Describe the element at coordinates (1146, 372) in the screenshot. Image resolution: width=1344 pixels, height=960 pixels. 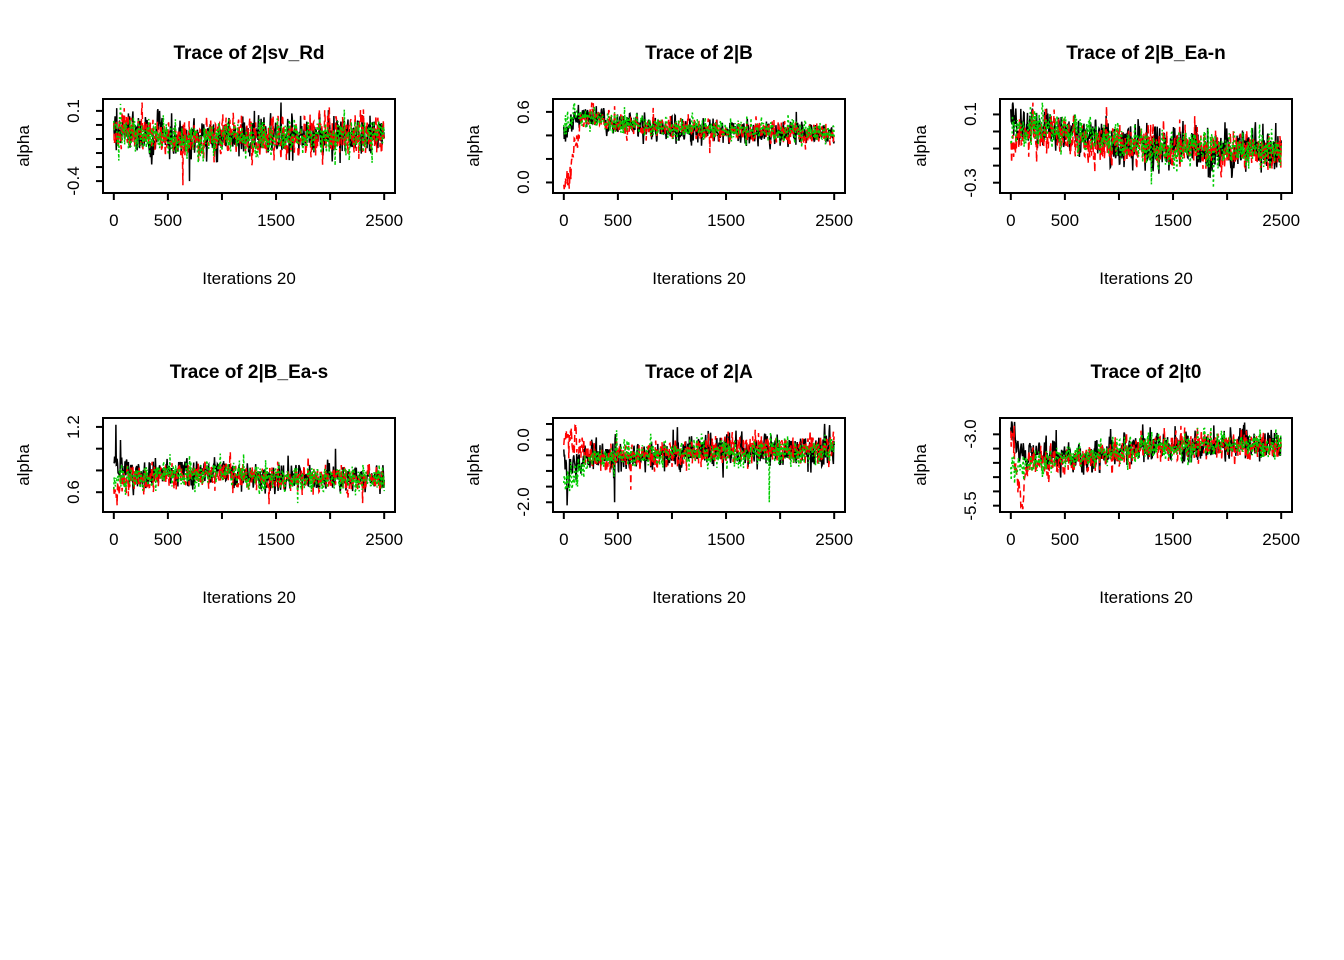
I see `plot-title: Trace of 2|t0` at that location.